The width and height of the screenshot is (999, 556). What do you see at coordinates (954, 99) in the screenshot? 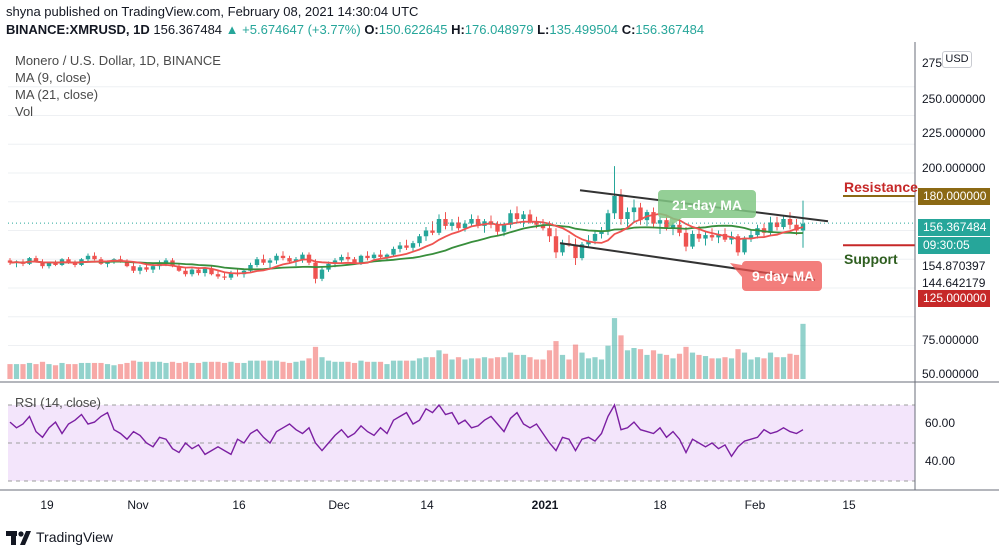
I see `price-tick-250: 250.000000` at bounding box center [954, 99].